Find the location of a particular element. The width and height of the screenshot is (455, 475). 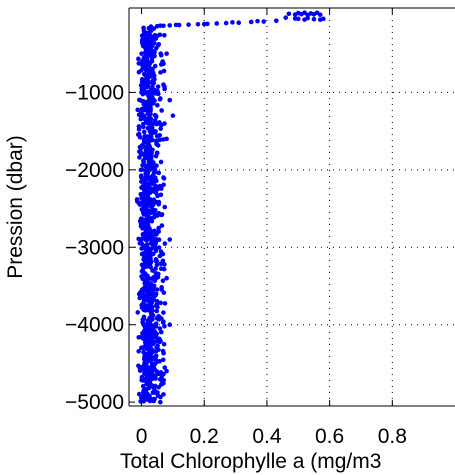

y-axis-label: Pression (dbar) is located at coordinates (15, 207).